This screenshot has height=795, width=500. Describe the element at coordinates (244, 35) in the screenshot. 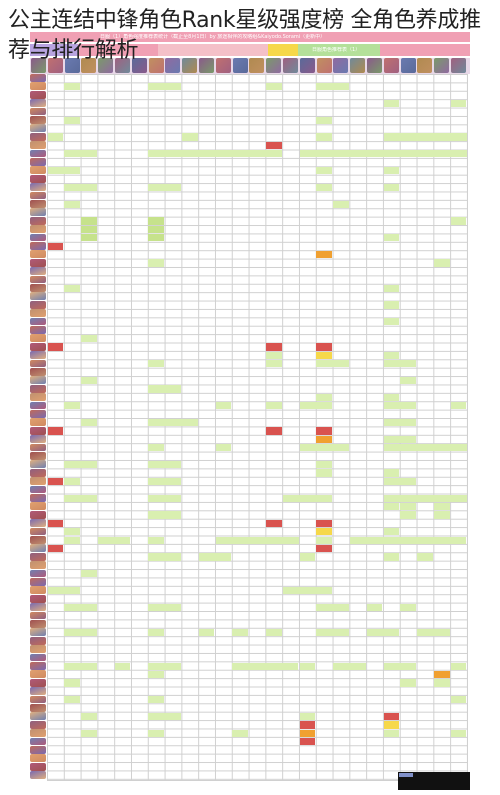

I see `page-title: 公主连结中锋角色Rank星级强度榜 全角色养成推荐与排行解析` at that location.